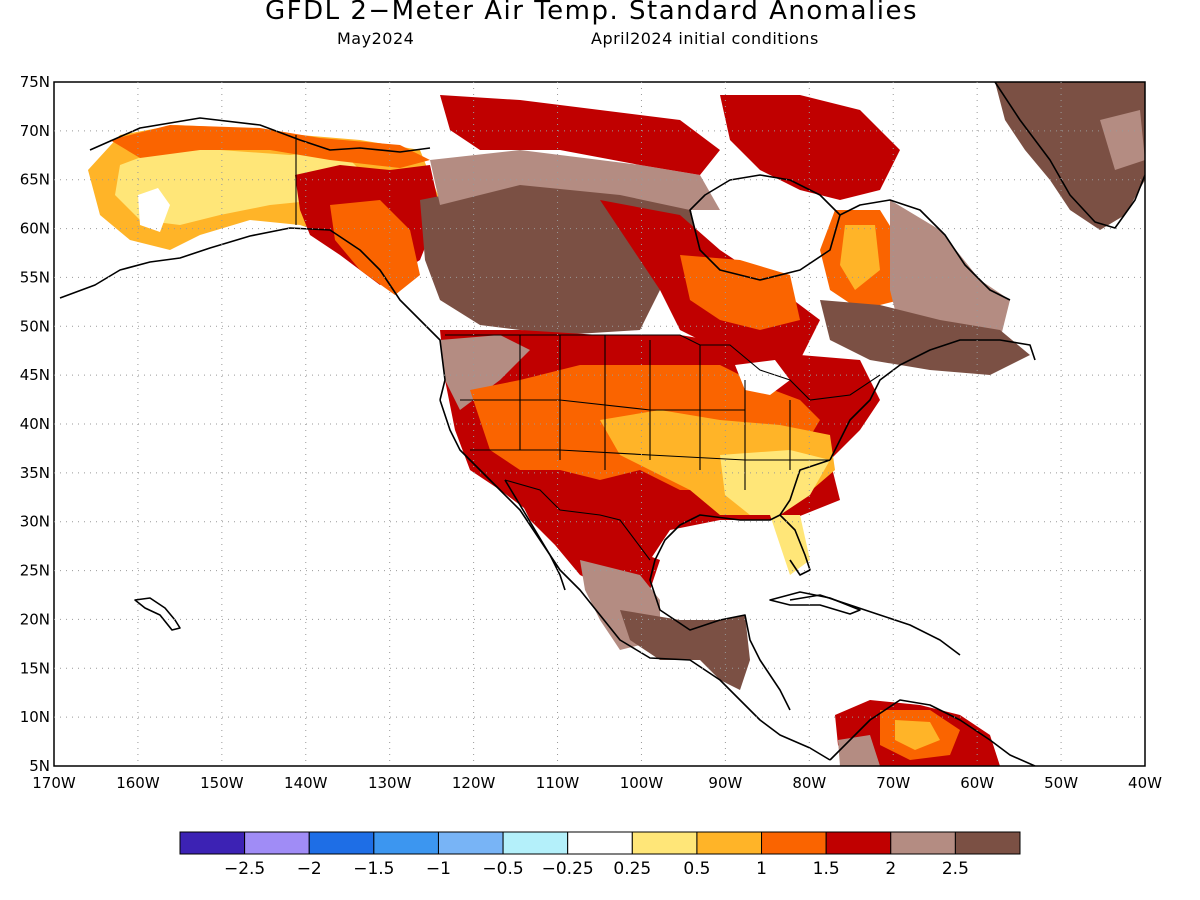 This screenshot has width=1200, height=900. What do you see at coordinates (39, 766) in the screenshot?
I see `lat-label: 5N` at bounding box center [39, 766].